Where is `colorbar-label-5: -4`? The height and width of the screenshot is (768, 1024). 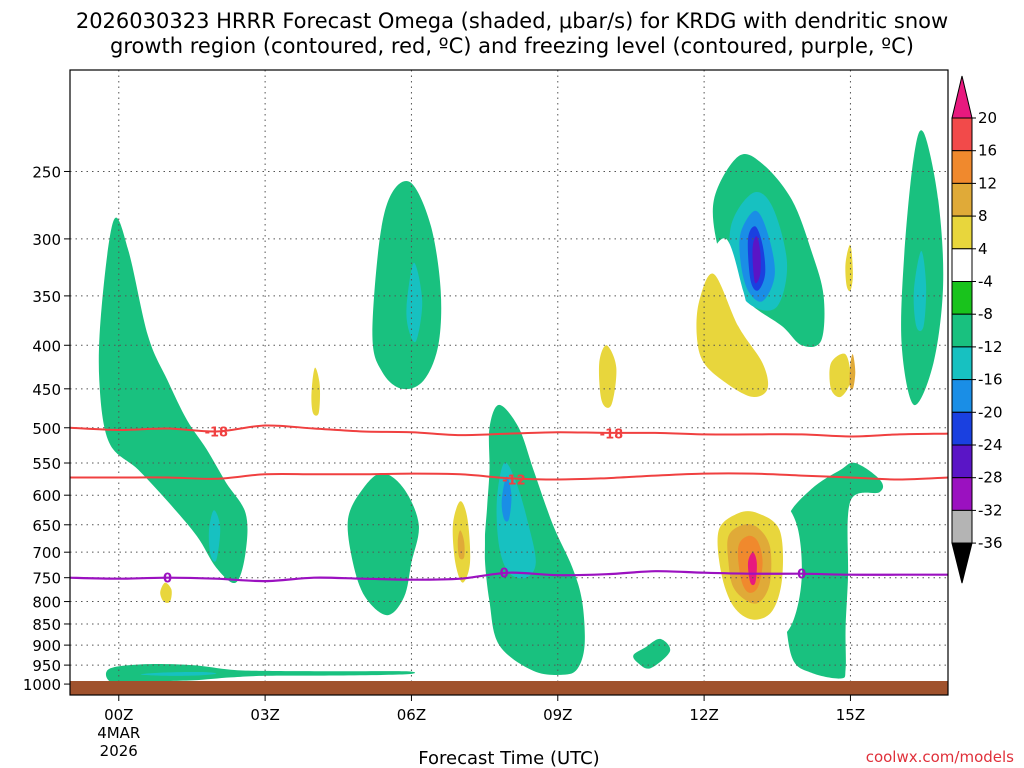
colorbar-label-5: -4 is located at coordinates (985, 282).